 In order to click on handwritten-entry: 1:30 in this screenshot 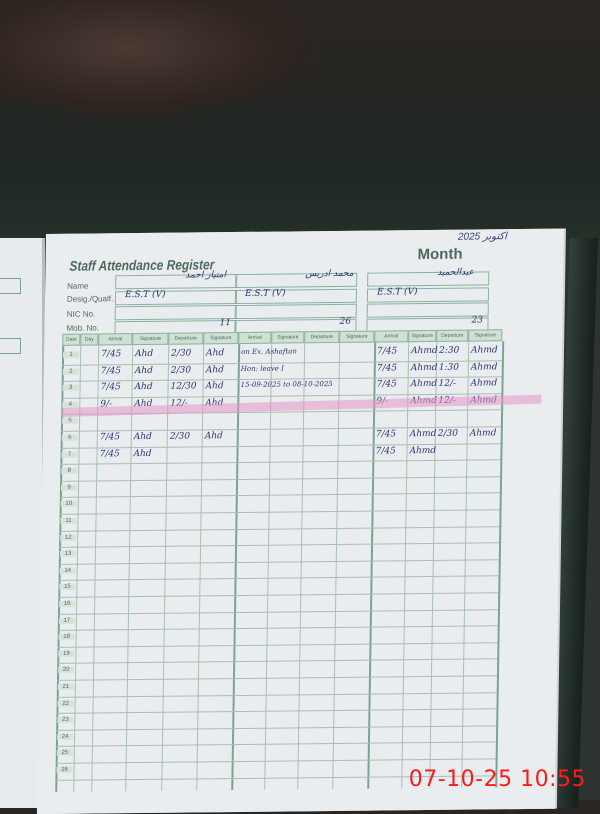, I will do `click(449, 367)`.